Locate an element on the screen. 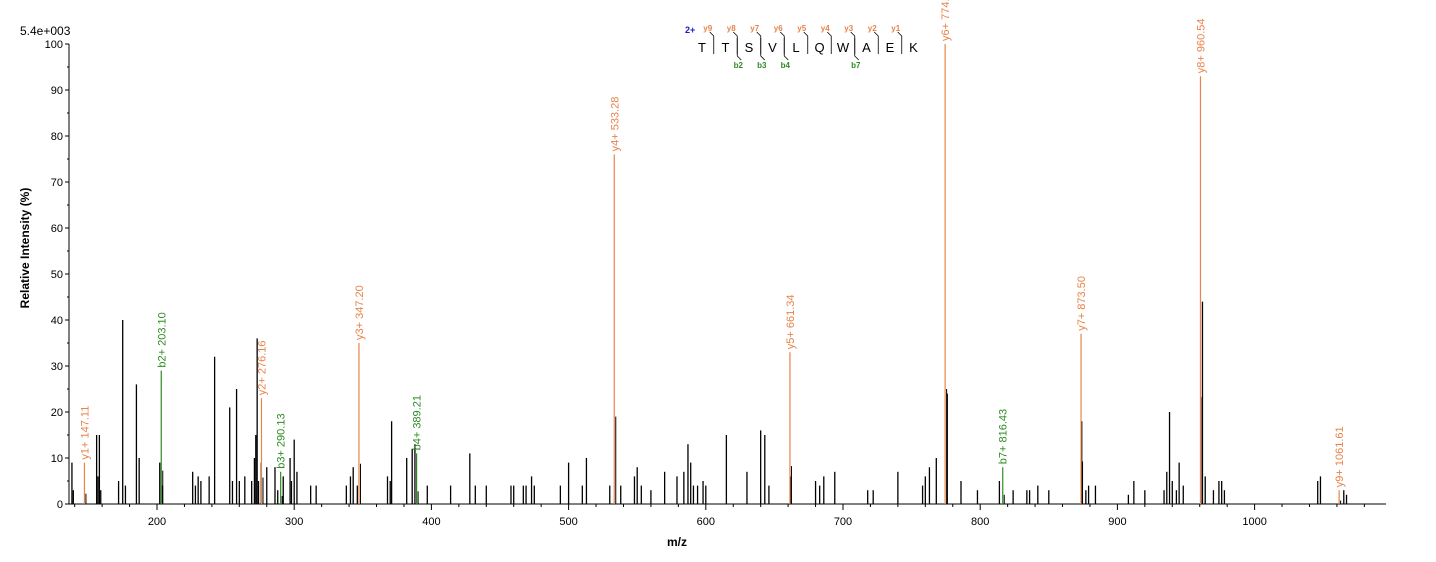 Image resolution: width=1436 pixels, height=562 pixels. residue-0: T is located at coordinates (702, 47).